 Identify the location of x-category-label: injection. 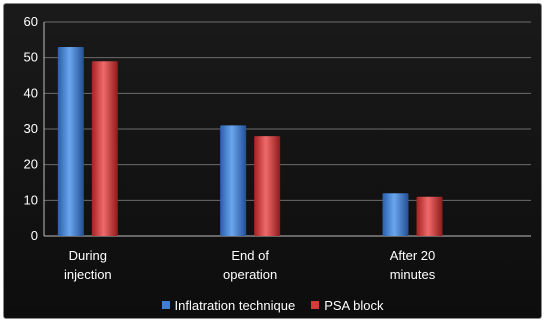
(88, 274).